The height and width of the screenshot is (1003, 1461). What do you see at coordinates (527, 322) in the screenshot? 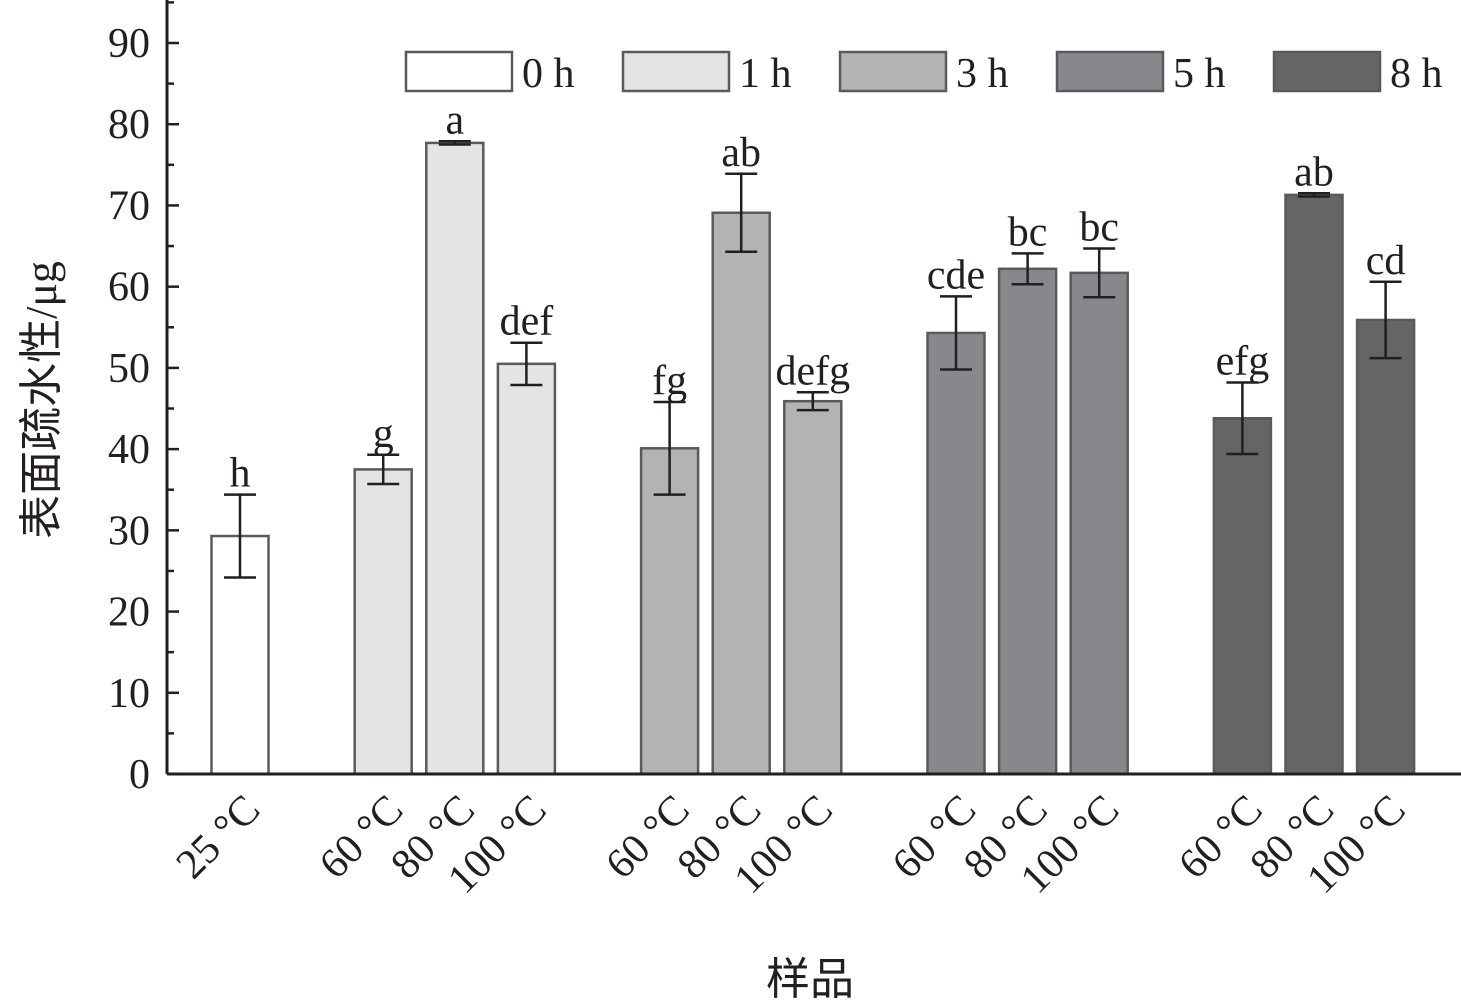
I see `significance-label: def` at bounding box center [527, 322].